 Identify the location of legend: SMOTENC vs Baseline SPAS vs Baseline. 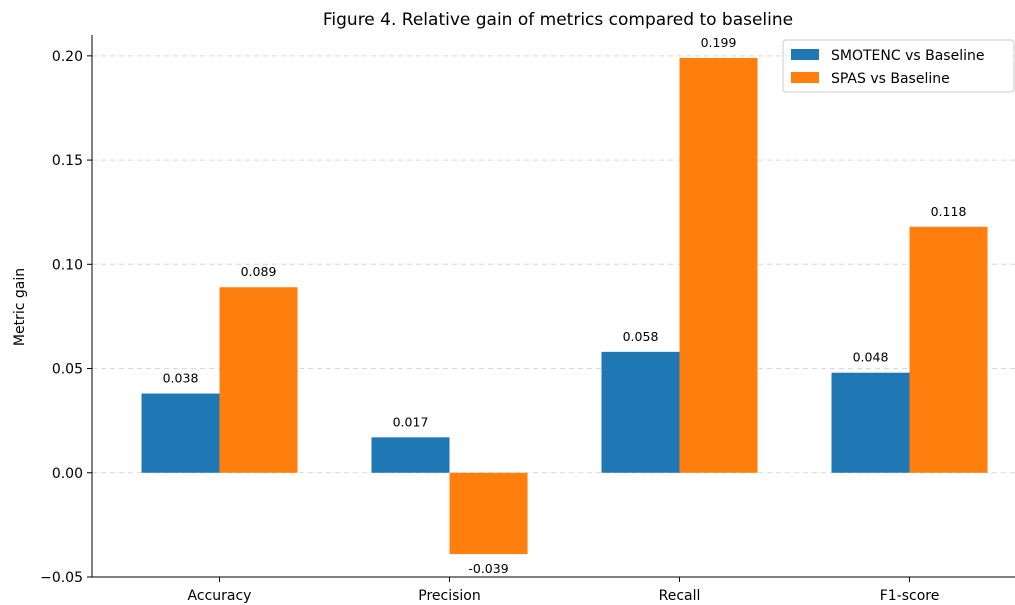
(898, 66).